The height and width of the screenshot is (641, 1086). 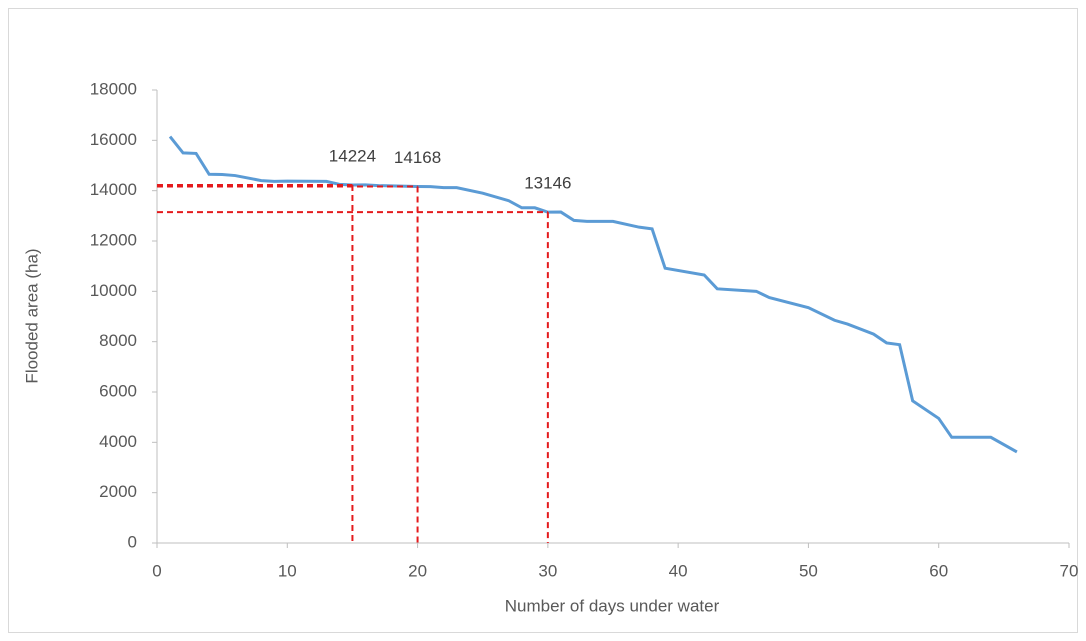 What do you see at coordinates (938, 570) in the screenshot?
I see `x-tick-label: 60` at bounding box center [938, 570].